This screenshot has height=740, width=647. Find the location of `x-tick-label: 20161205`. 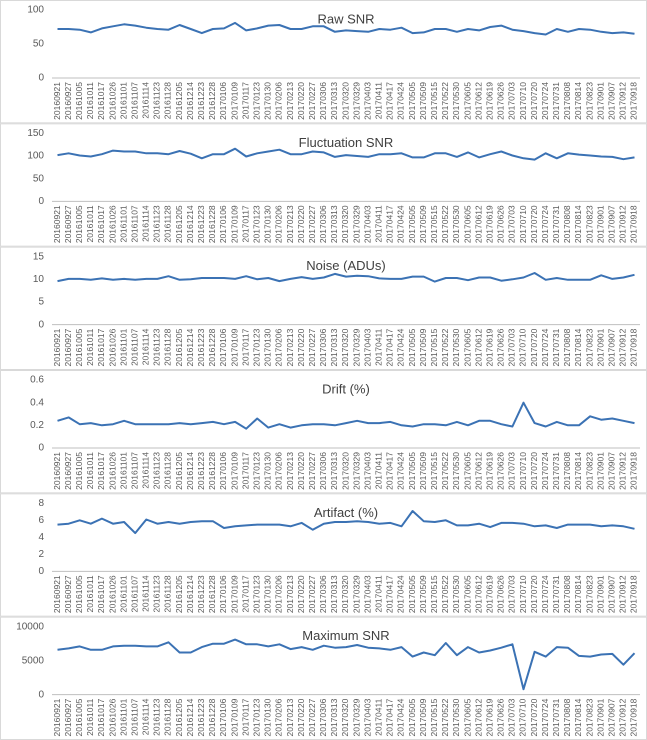

x-tick-label: 20161205 is located at coordinates (179, 347).